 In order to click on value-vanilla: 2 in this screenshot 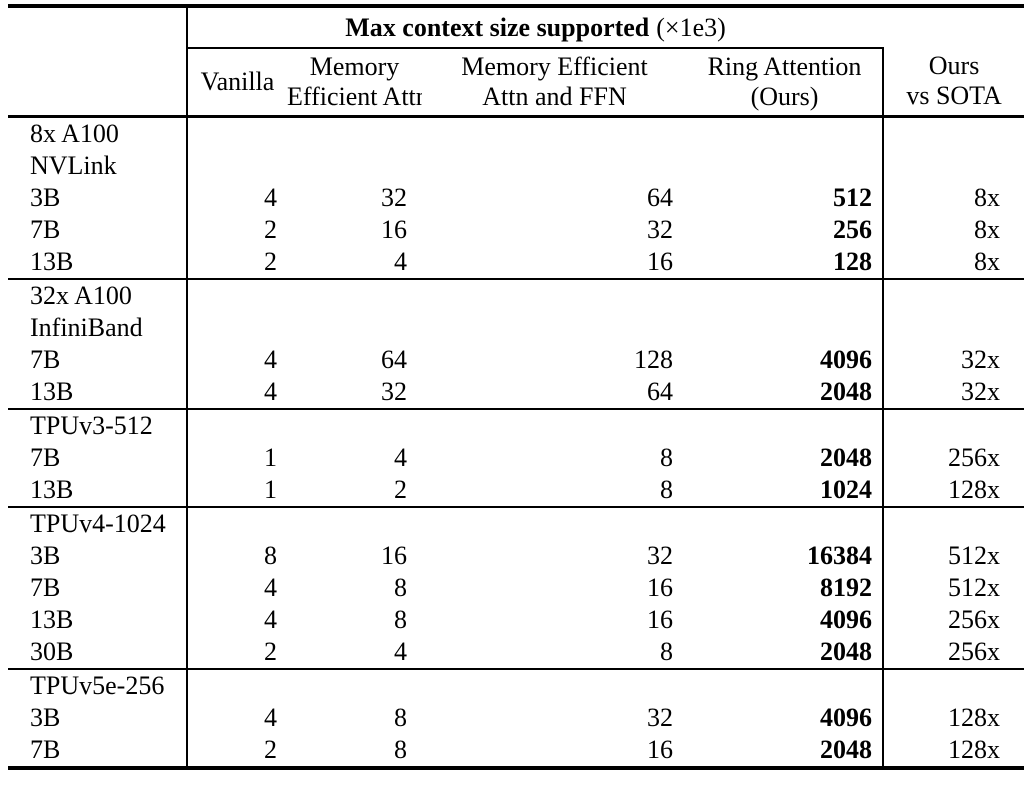, I will do `click(236, 229)`.